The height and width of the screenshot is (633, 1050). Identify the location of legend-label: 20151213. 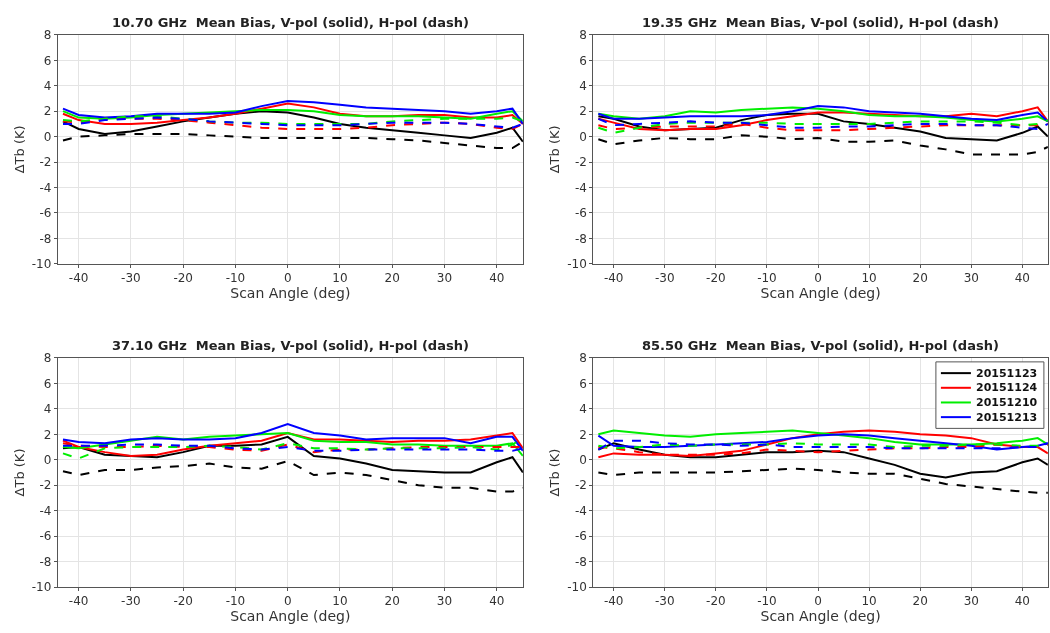
(1007, 417).